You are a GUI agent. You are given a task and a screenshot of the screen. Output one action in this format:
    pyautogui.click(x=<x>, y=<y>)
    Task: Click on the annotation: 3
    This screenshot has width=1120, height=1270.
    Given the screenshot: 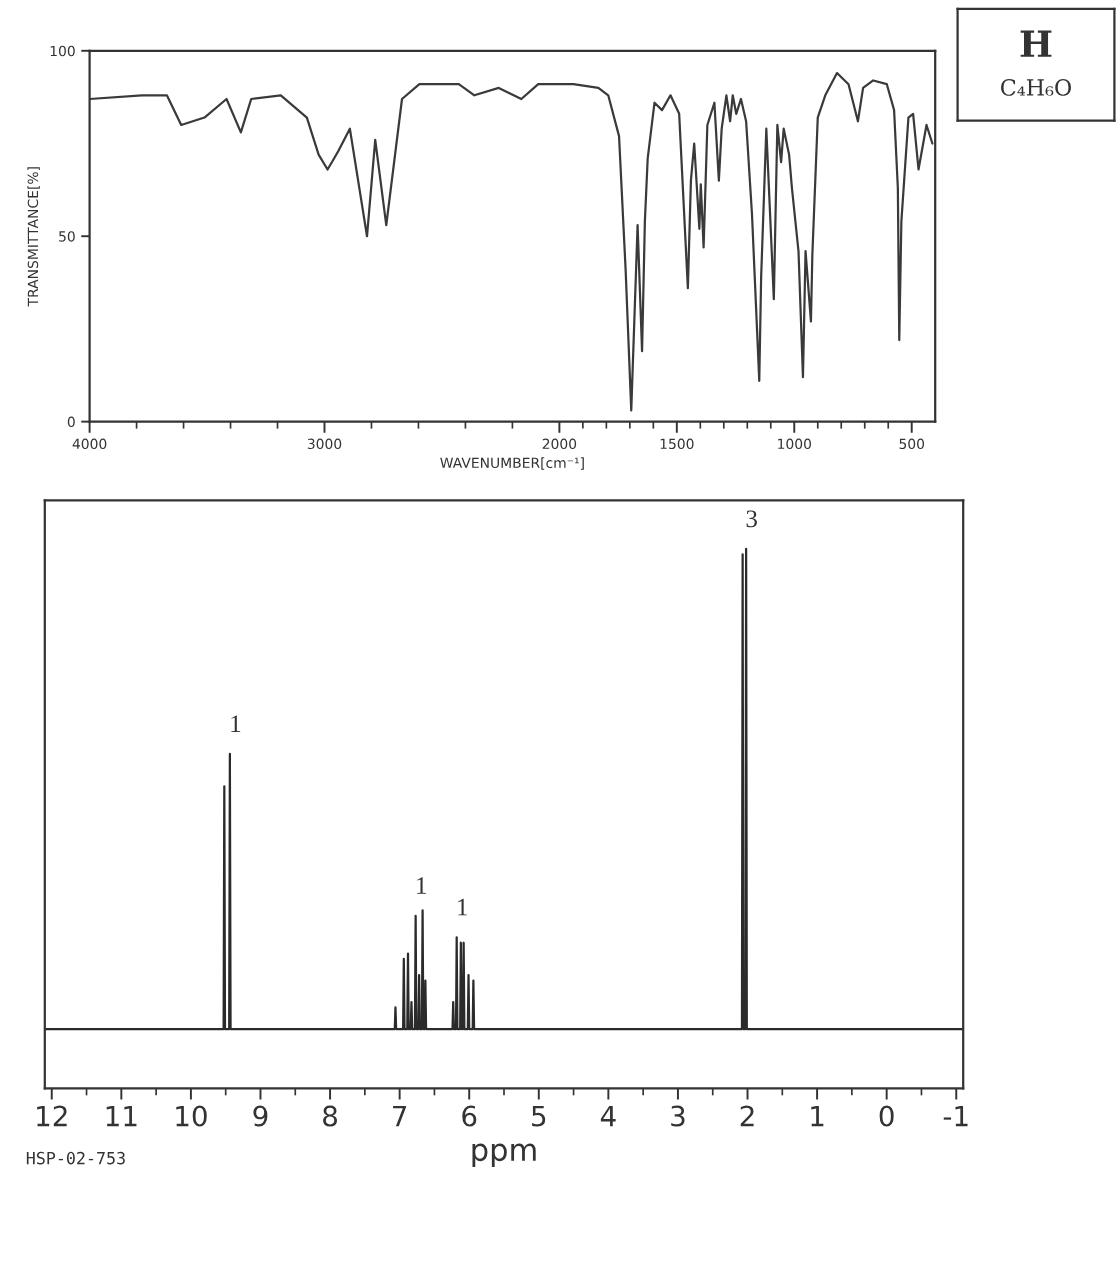 What is the action you would take?
    pyautogui.click(x=751, y=519)
    